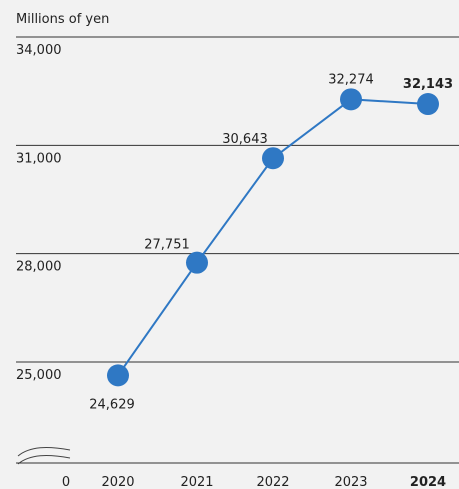  I want to click on y-tick-label: 28,000, so click(39, 267).